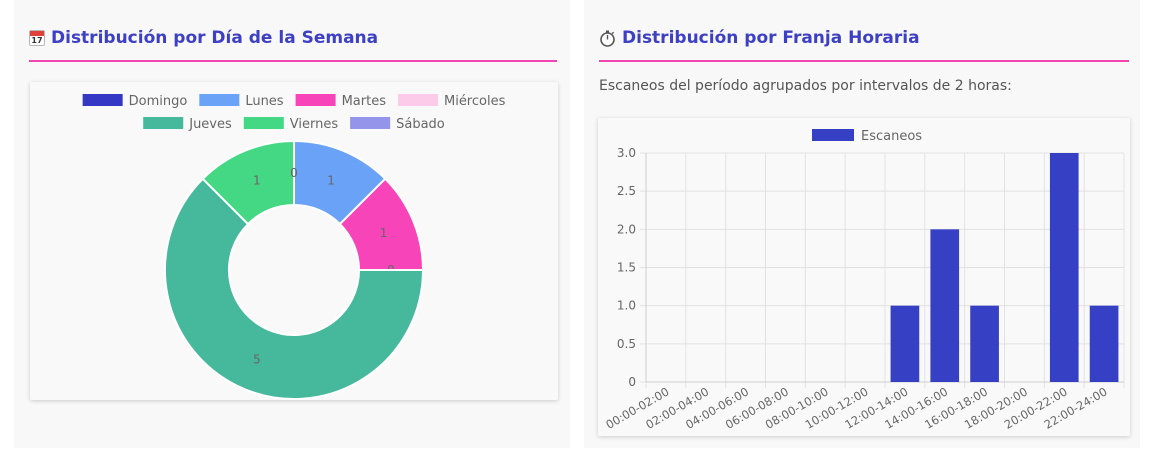 This screenshot has width=1150, height=460. What do you see at coordinates (158, 101) in the screenshot?
I see `legend-label: Domingo` at bounding box center [158, 101].